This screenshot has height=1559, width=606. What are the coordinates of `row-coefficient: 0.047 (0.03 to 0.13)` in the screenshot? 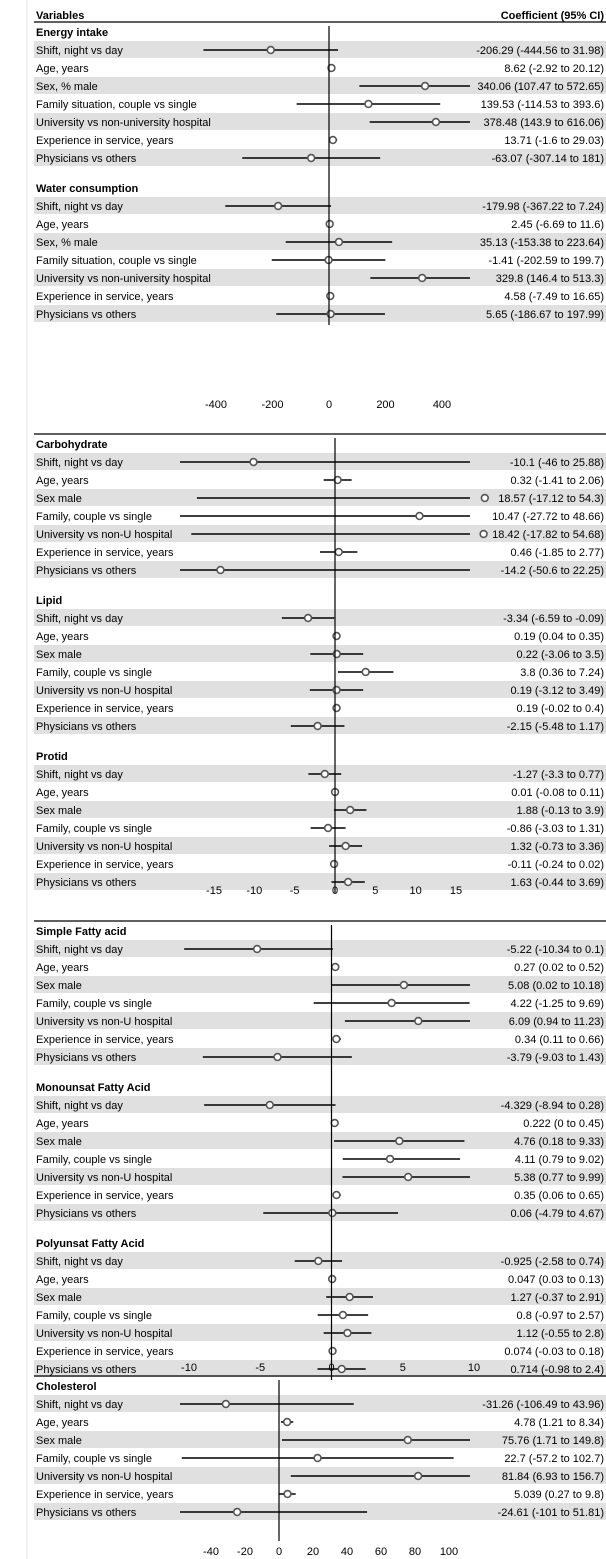 It's located at (556, 1280).